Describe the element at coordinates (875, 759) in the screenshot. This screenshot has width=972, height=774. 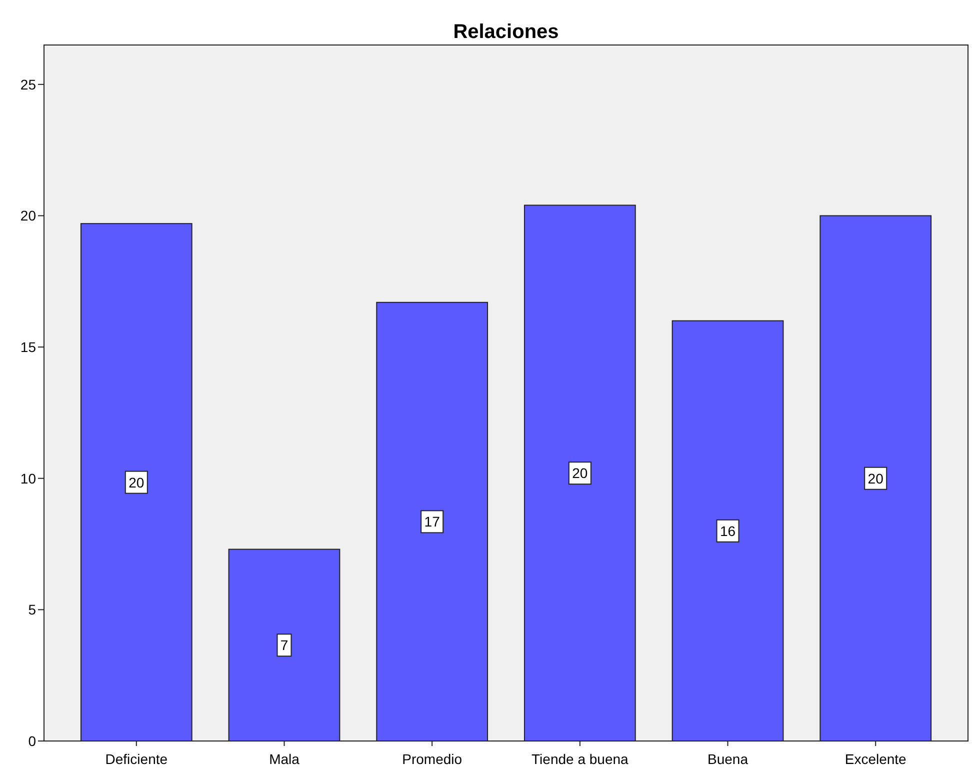
I see `x-tick-label: Excelente` at that location.